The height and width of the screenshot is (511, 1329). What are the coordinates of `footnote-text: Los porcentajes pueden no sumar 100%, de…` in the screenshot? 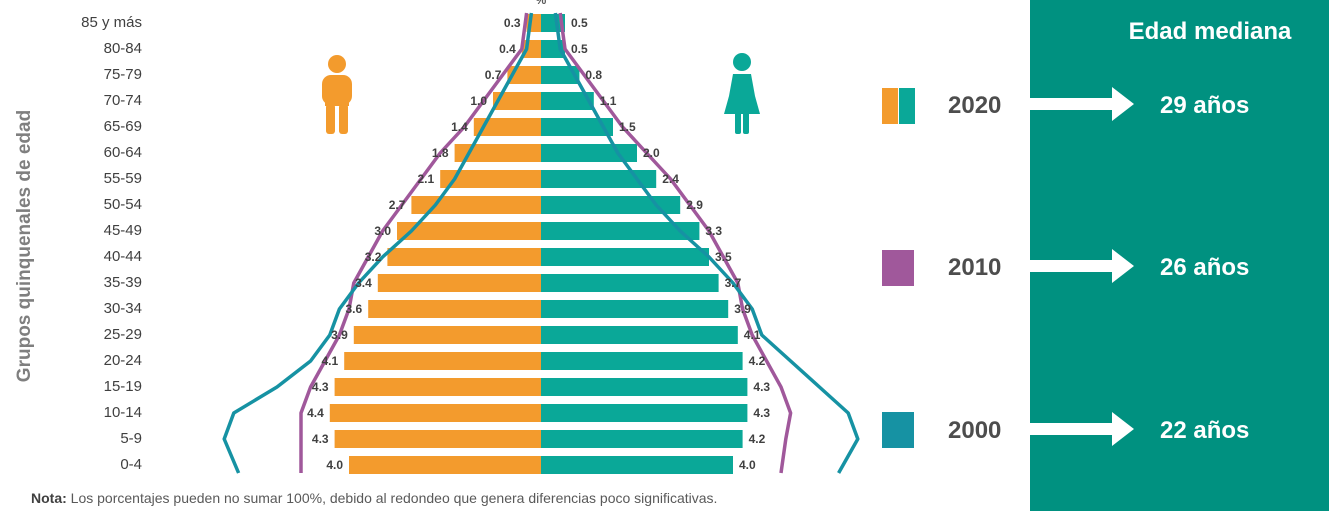 It's located at (392, 498).